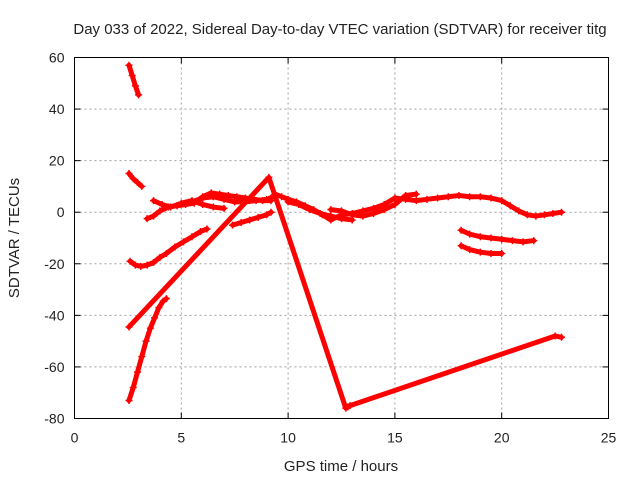 This screenshot has height=480, width=640. I want to click on y-tick-label: 40, so click(57, 109).